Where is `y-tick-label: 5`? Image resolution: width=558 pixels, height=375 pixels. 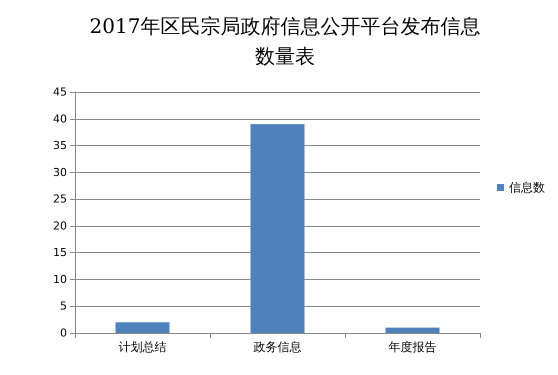
y-tick-label: 5 is located at coordinates (63, 306).